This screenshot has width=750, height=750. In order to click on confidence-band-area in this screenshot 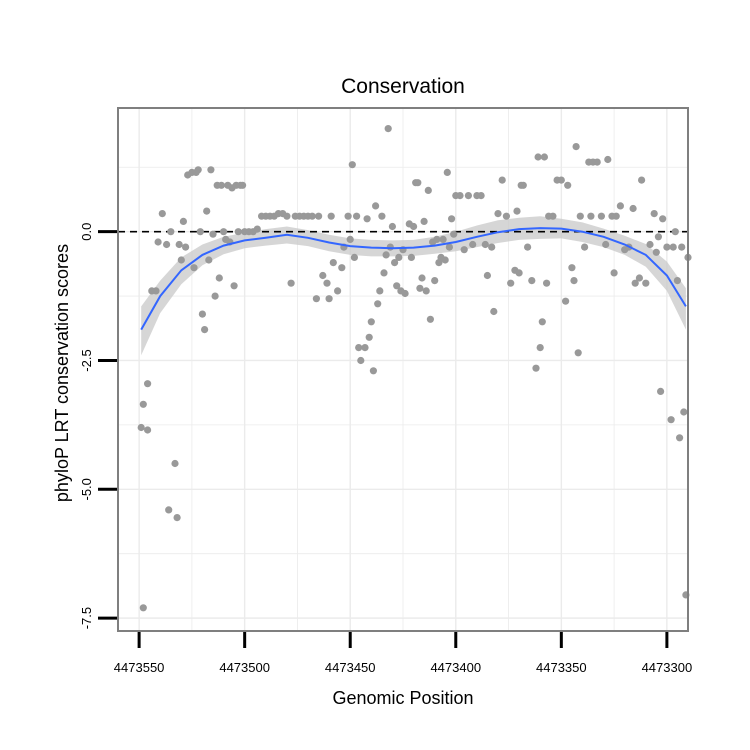, I will do `click(413, 286)`.